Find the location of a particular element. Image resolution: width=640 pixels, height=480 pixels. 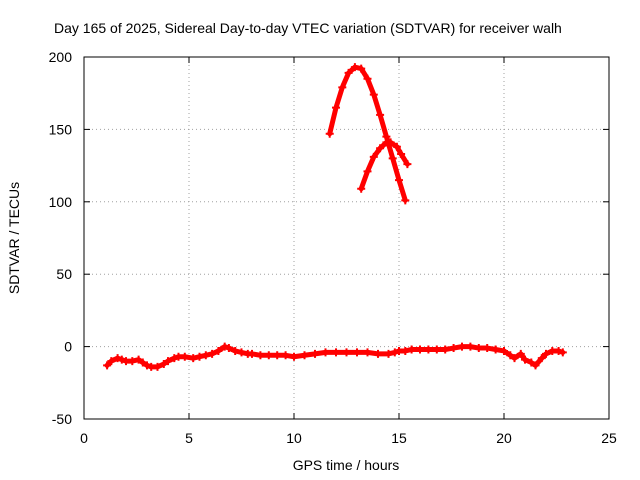

x-axis-label: GPS time / hours is located at coordinates (346, 465).